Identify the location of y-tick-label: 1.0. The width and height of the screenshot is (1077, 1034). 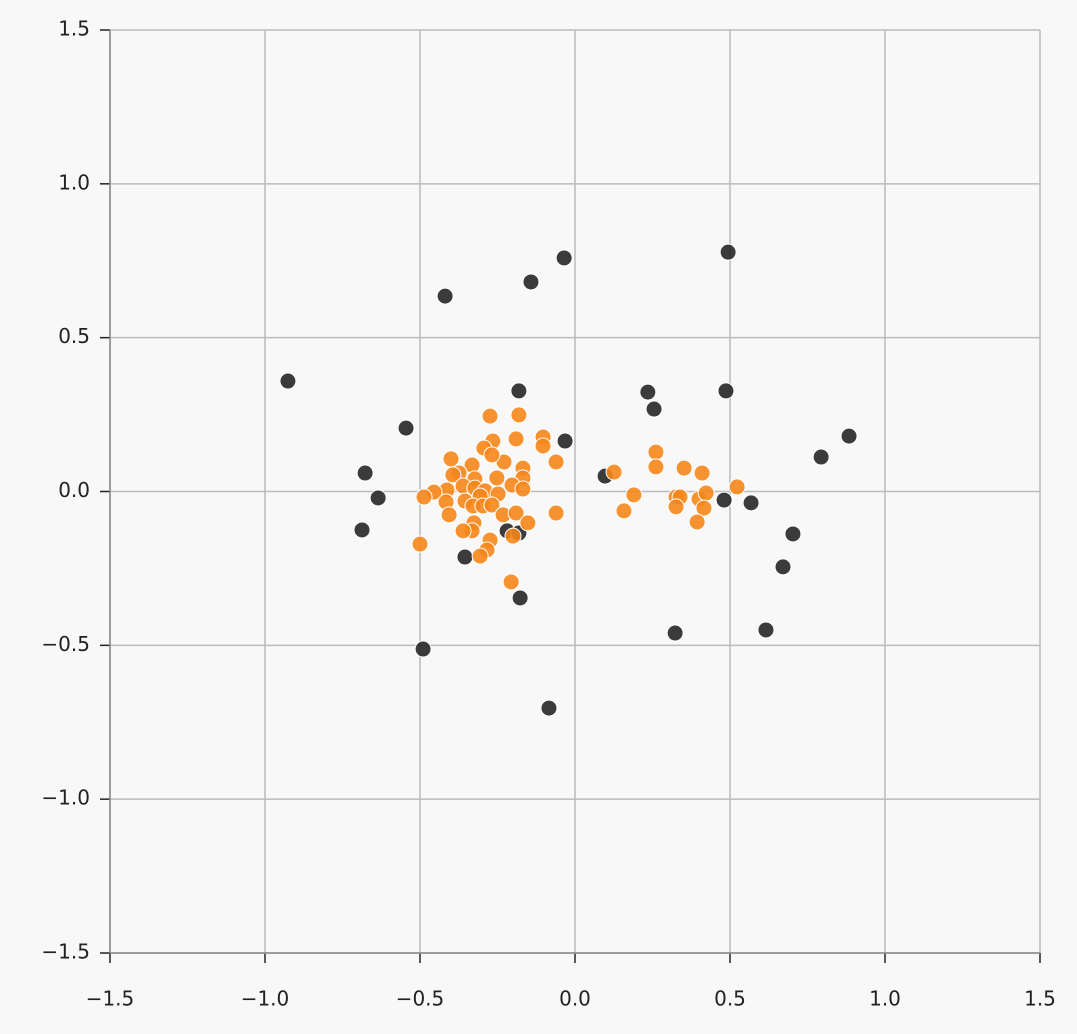
(74, 182).